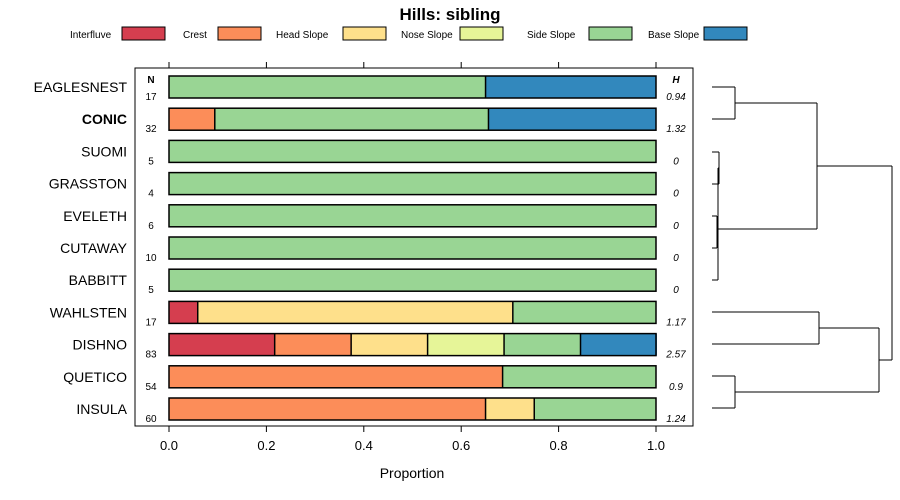 Image resolution: width=900 pixels, height=500 pixels. Describe the element at coordinates (656, 445) in the screenshot. I see `x-tick-label: 1.0` at that location.